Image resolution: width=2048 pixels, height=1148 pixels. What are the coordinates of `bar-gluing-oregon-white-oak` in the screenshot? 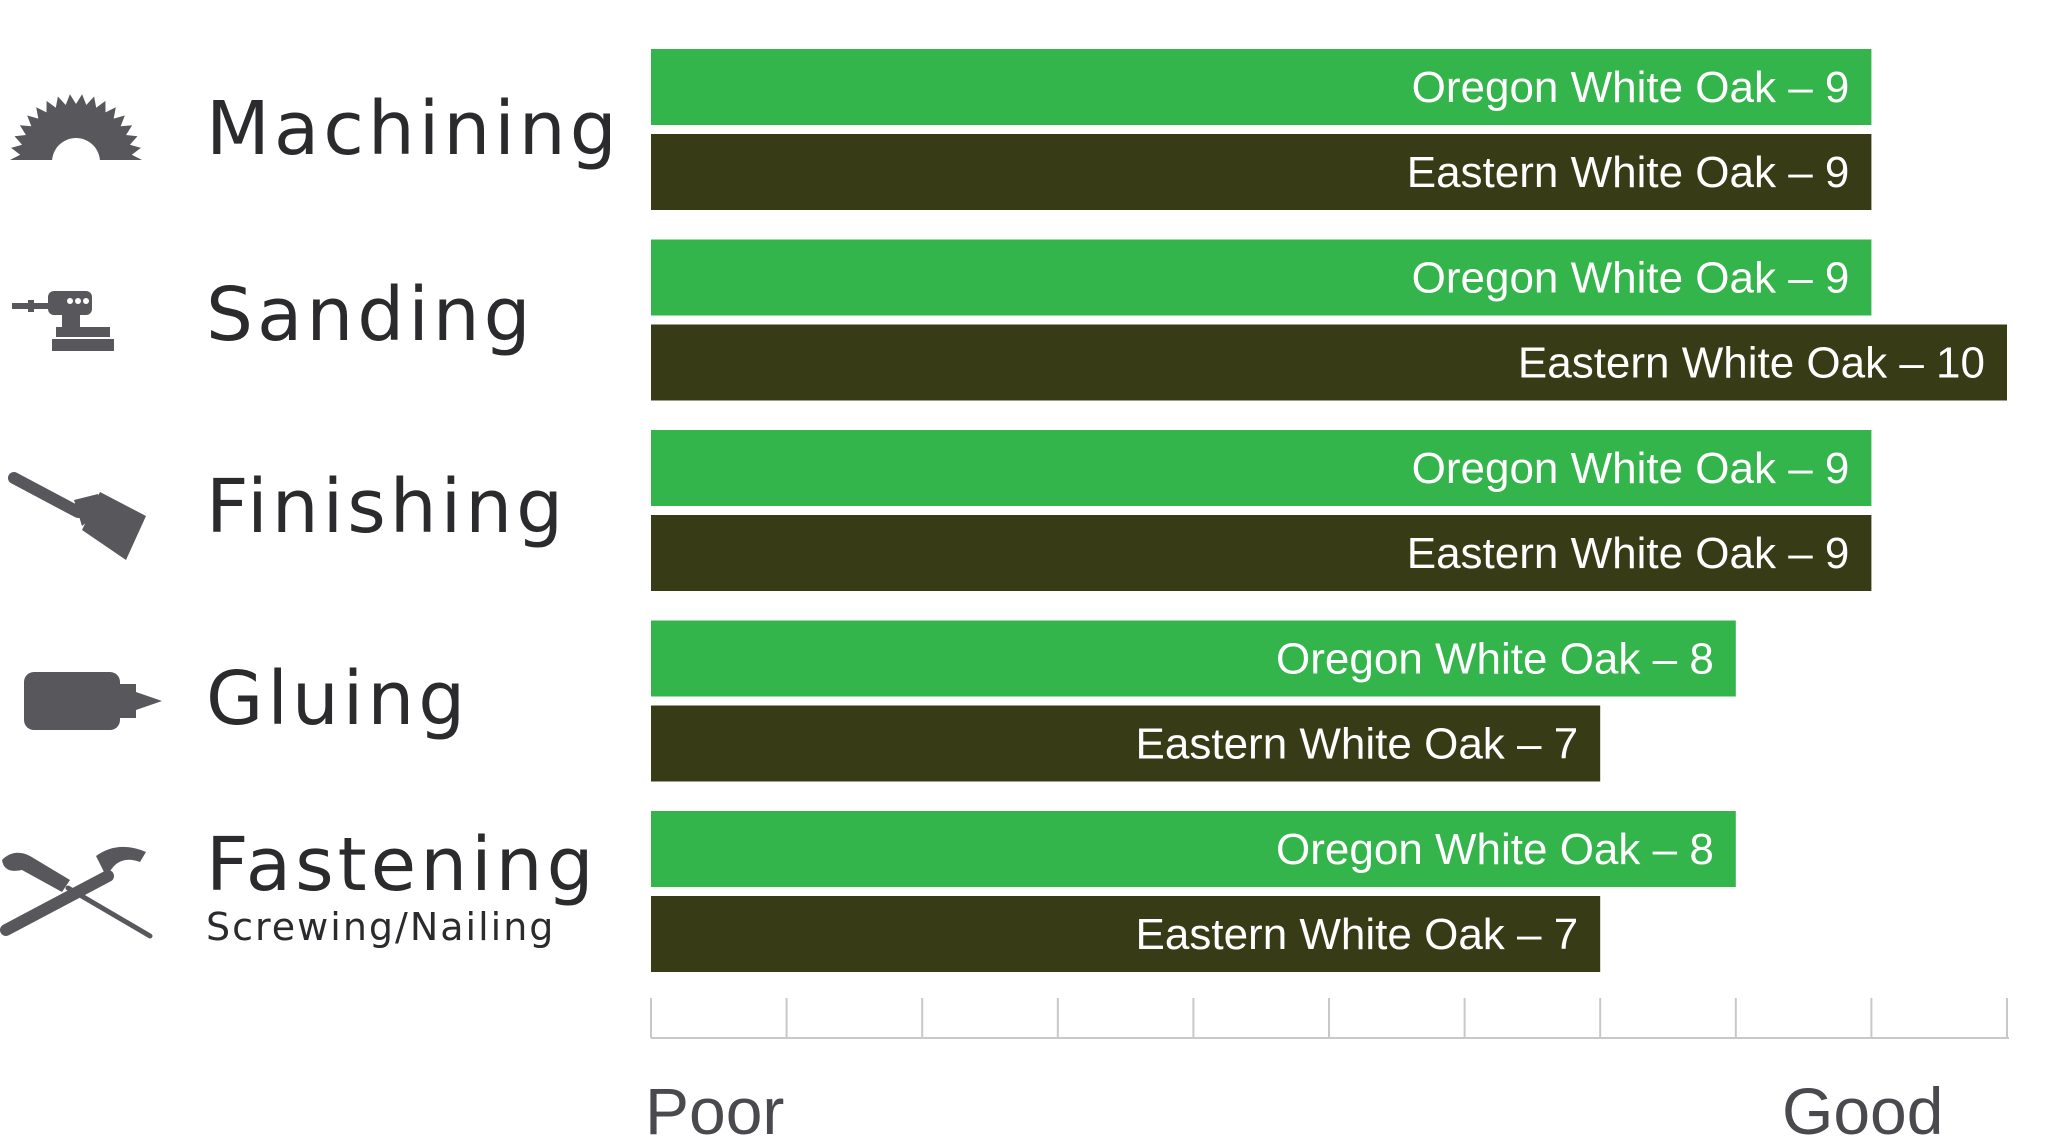 It's located at (1193, 658).